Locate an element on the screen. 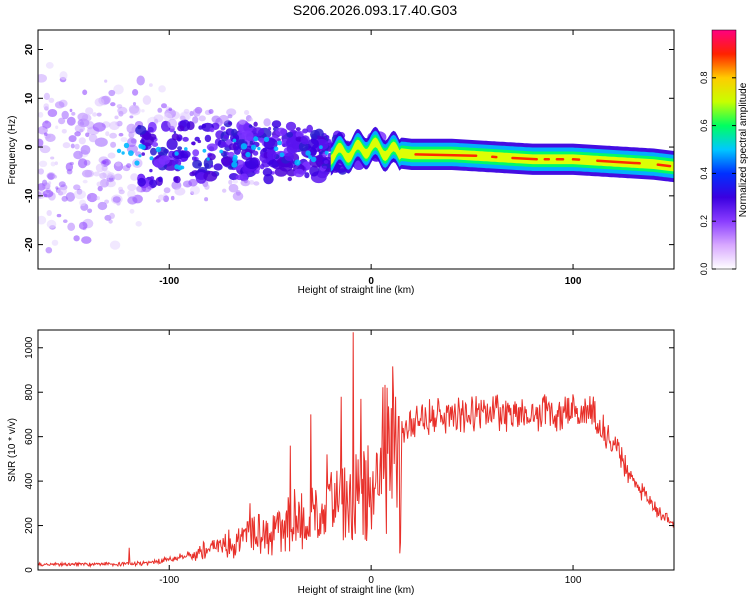 Image resolution: width=750 pixels, height=600 pixels. colorbar-tick-label: 0.2 is located at coordinates (704, 221).